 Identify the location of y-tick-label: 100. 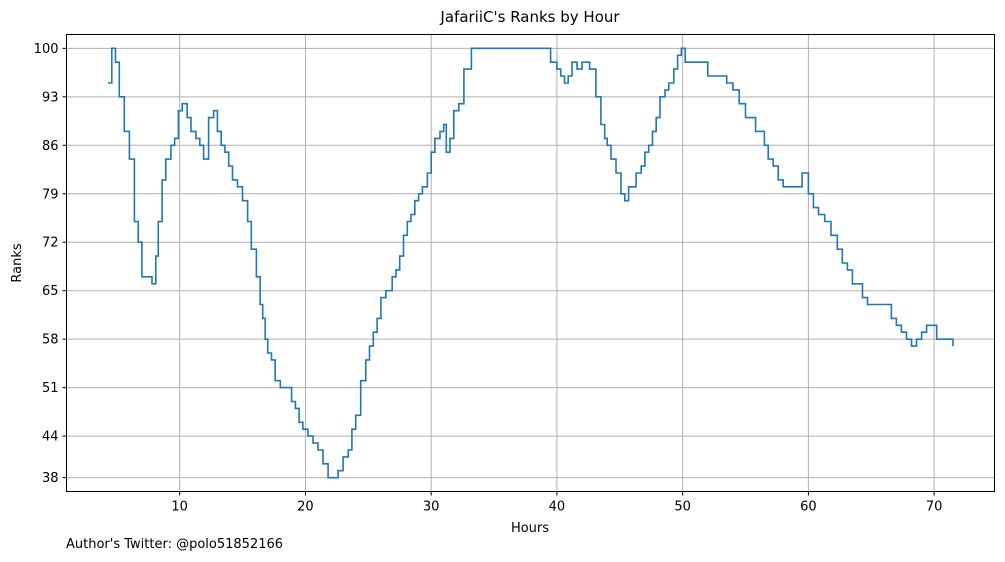
(46, 49).